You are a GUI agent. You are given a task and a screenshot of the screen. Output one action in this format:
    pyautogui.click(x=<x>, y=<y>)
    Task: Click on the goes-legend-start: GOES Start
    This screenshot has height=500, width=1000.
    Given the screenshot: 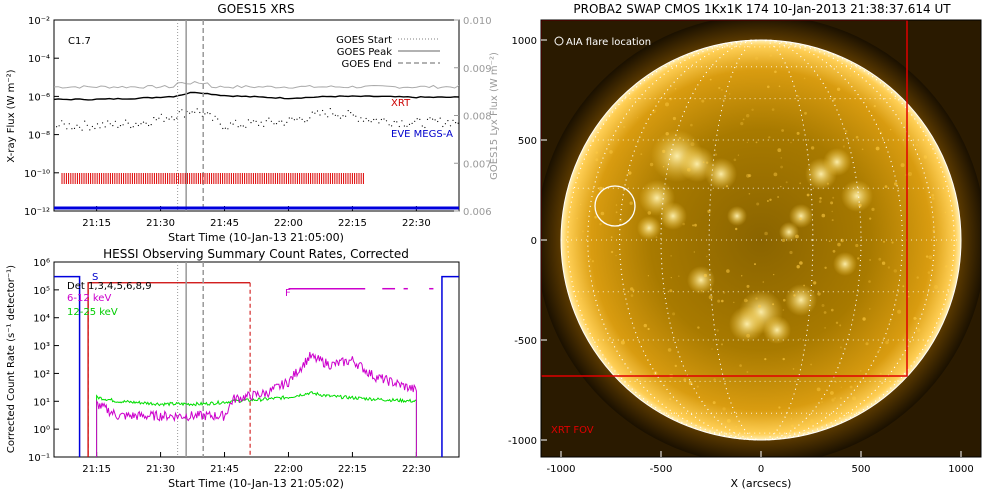 What is the action you would take?
    pyautogui.click(x=364, y=40)
    